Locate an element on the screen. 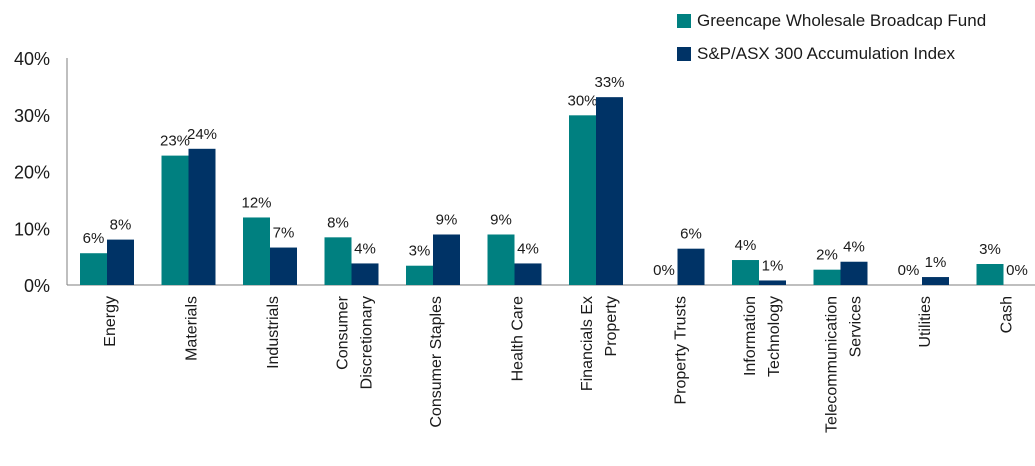 The height and width of the screenshot is (466, 1035). data-label: 2% is located at coordinates (827, 255).